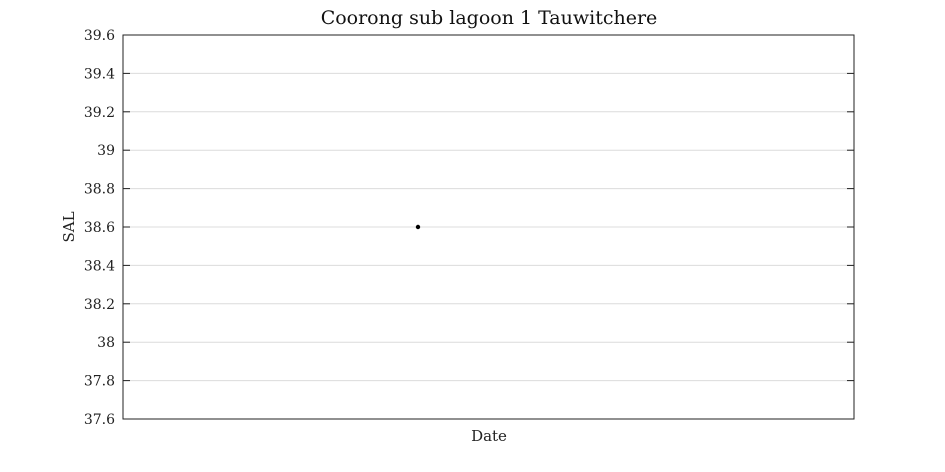 This screenshot has height=472, width=945. What do you see at coordinates (99, 382) in the screenshot?
I see `y-tick-label: 37.8` at bounding box center [99, 382].